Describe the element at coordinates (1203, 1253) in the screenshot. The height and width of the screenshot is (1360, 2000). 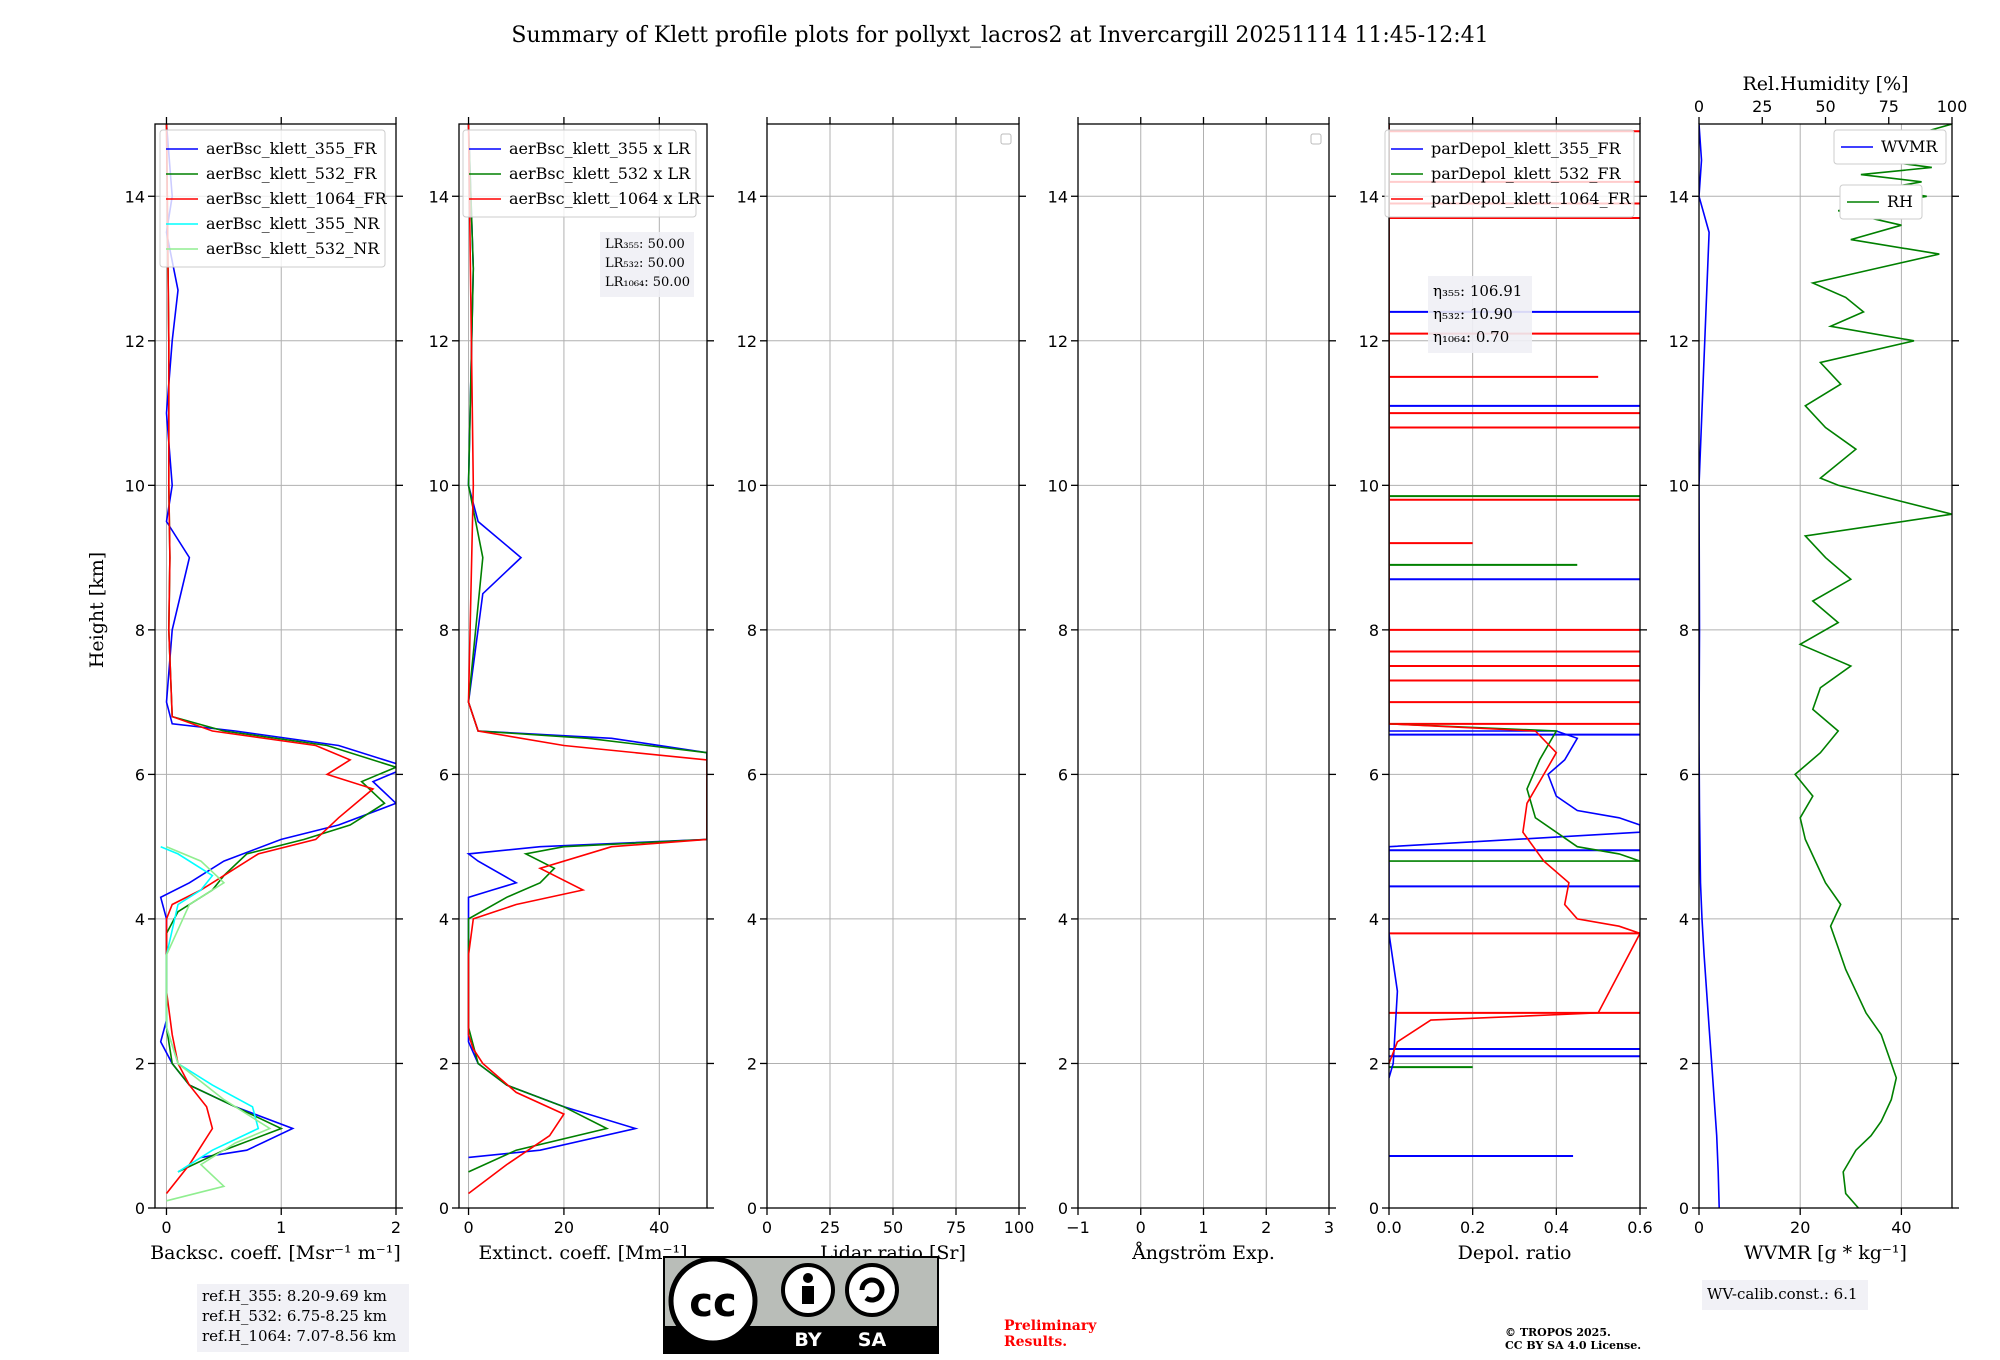
I see `x-axis-label: Ångström Exp.` at that location.